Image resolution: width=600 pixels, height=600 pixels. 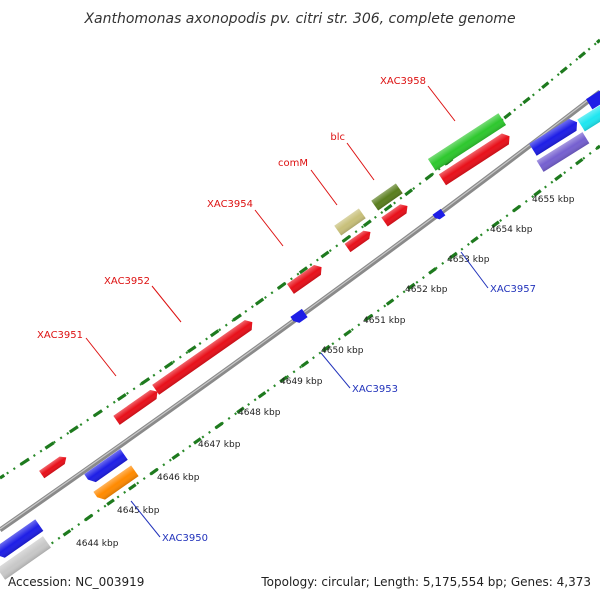 I want to click on gene-label: comM, so click(x=293, y=163).